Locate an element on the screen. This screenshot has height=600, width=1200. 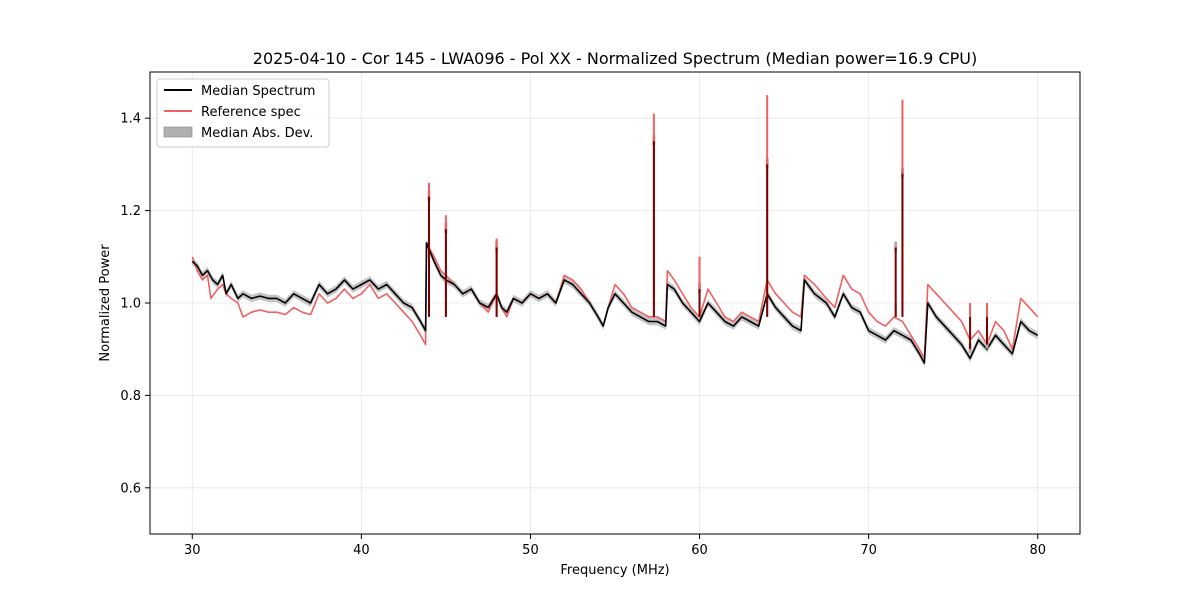
x-tick-label: 60 is located at coordinates (699, 550).